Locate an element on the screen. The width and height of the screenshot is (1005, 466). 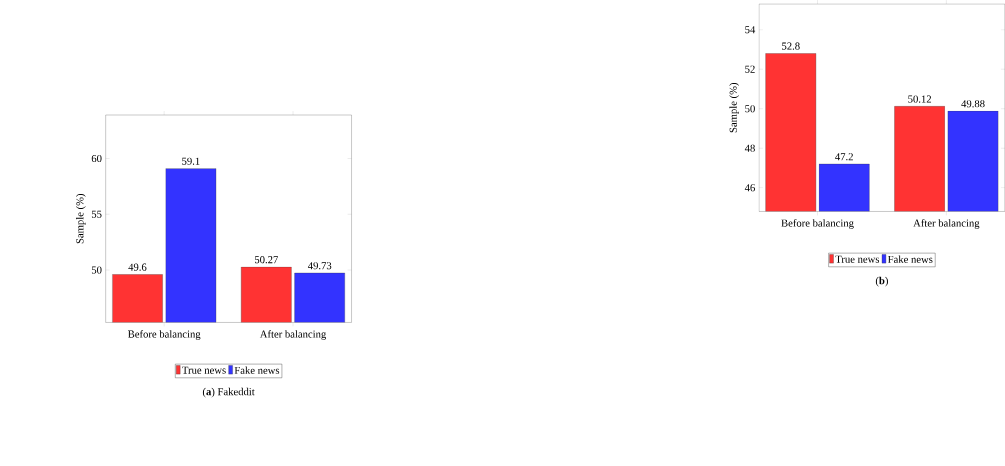
data-label: 49.88 is located at coordinates (973, 104).